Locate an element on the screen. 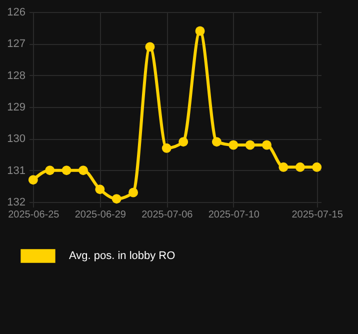 This screenshot has width=358, height=334. y-tick-label: 126 is located at coordinates (16, 12).